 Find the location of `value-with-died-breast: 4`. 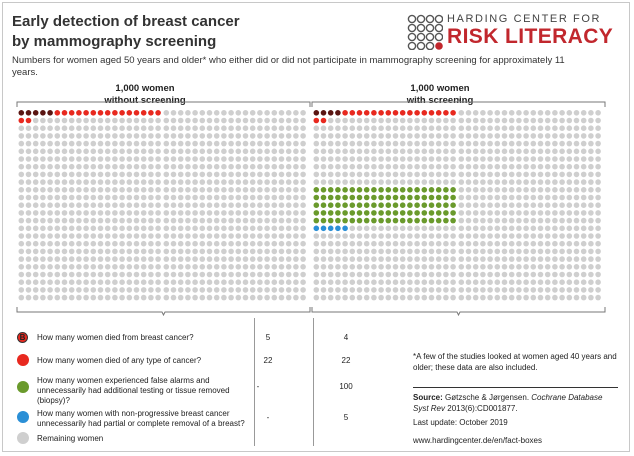

value-with-died-breast: 4 is located at coordinates (346, 337).